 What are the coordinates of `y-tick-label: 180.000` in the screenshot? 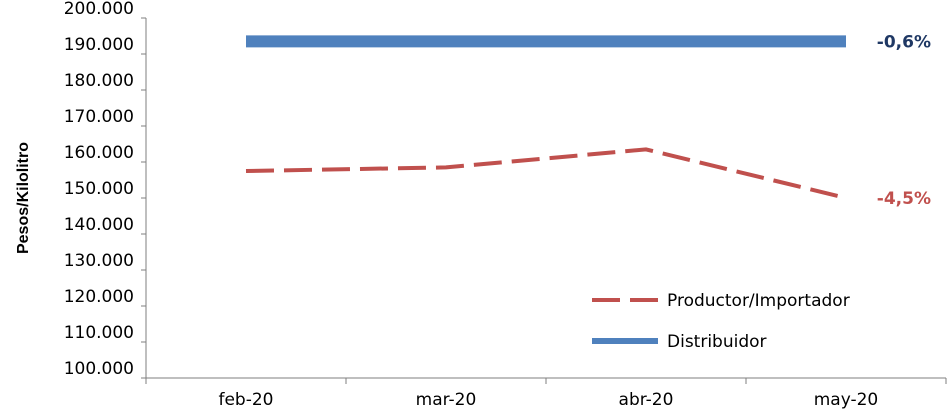 It's located at (99, 81).